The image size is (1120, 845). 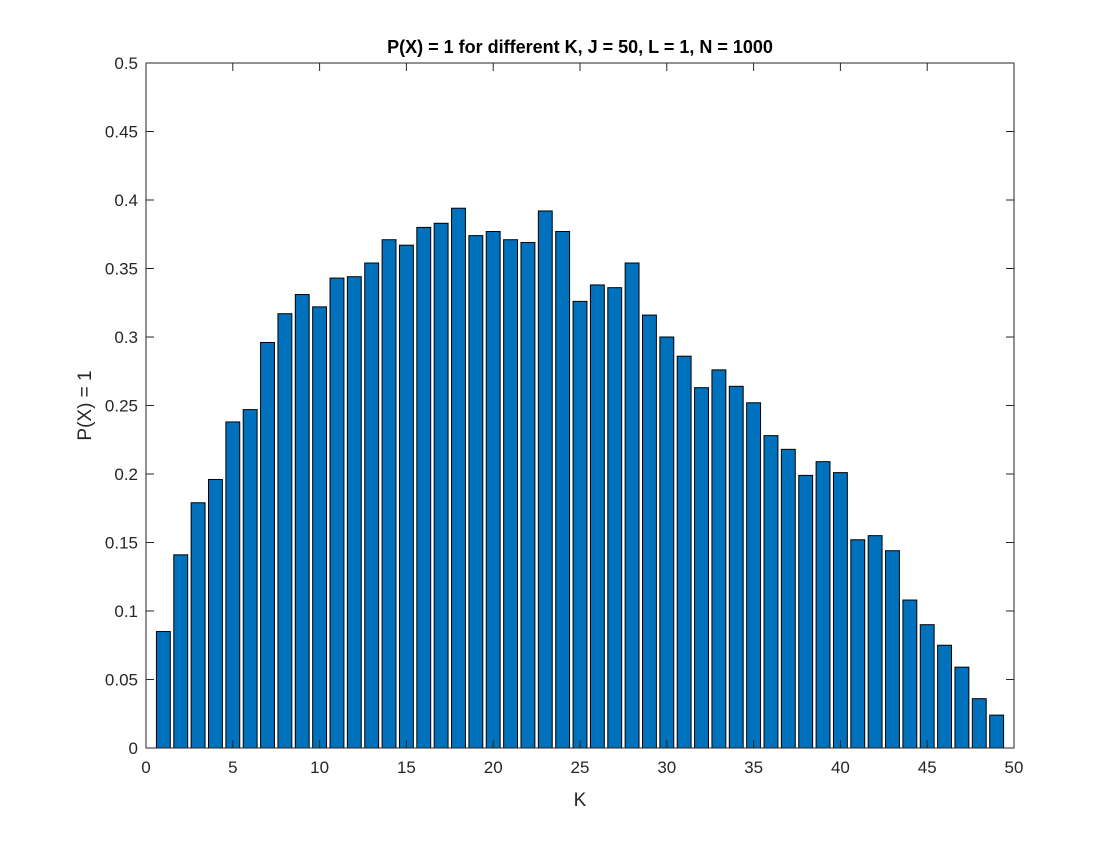 I want to click on y-tick-label: 0, so click(x=133, y=748).